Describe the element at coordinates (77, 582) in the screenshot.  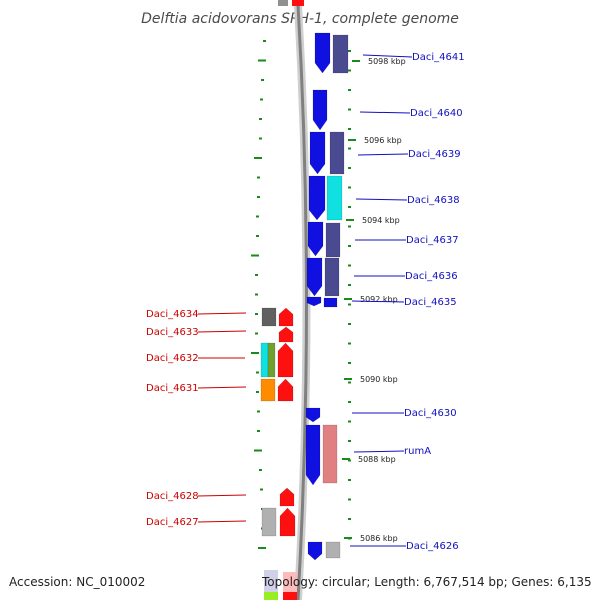
I see `accession-label: Accession: NC_010002` at that location.